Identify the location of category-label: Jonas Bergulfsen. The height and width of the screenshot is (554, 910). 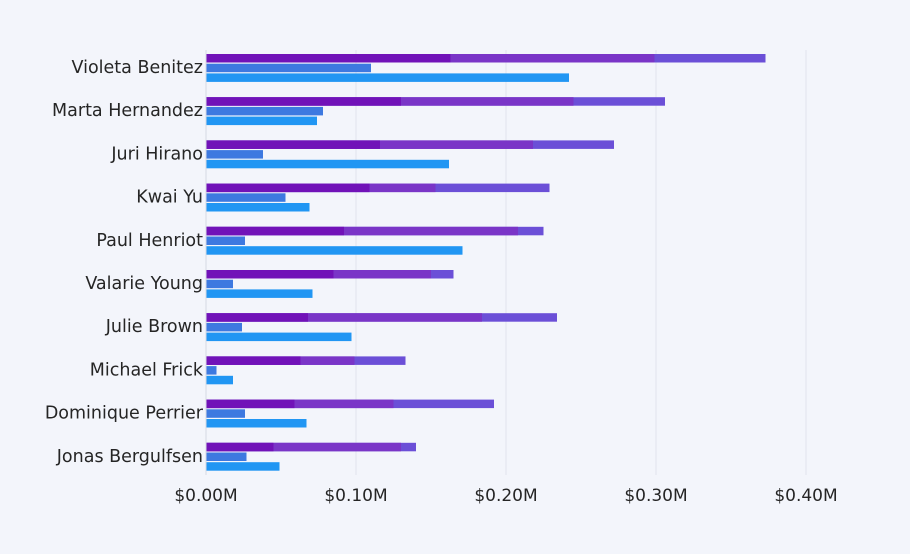
(129, 457).